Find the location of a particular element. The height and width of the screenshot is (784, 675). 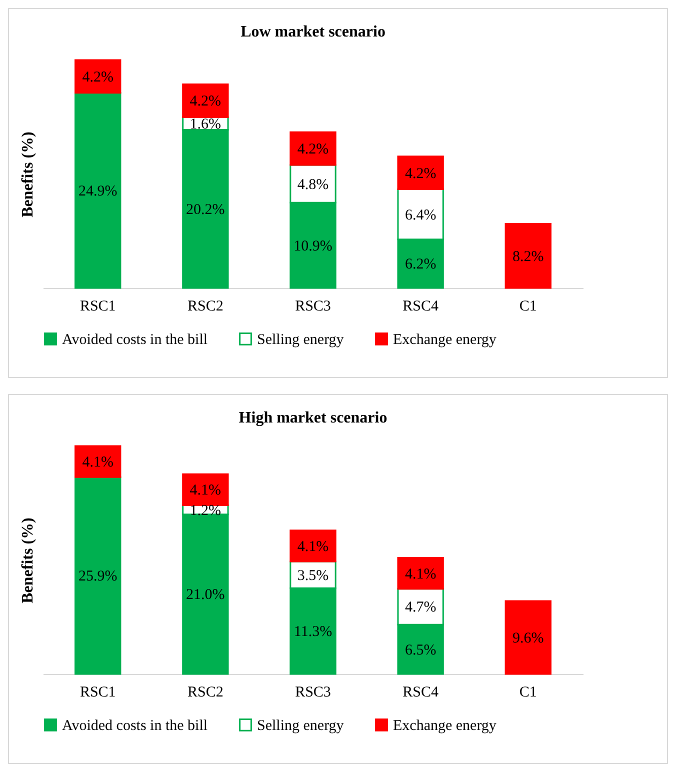

data-label: 9.6% is located at coordinates (528, 638).